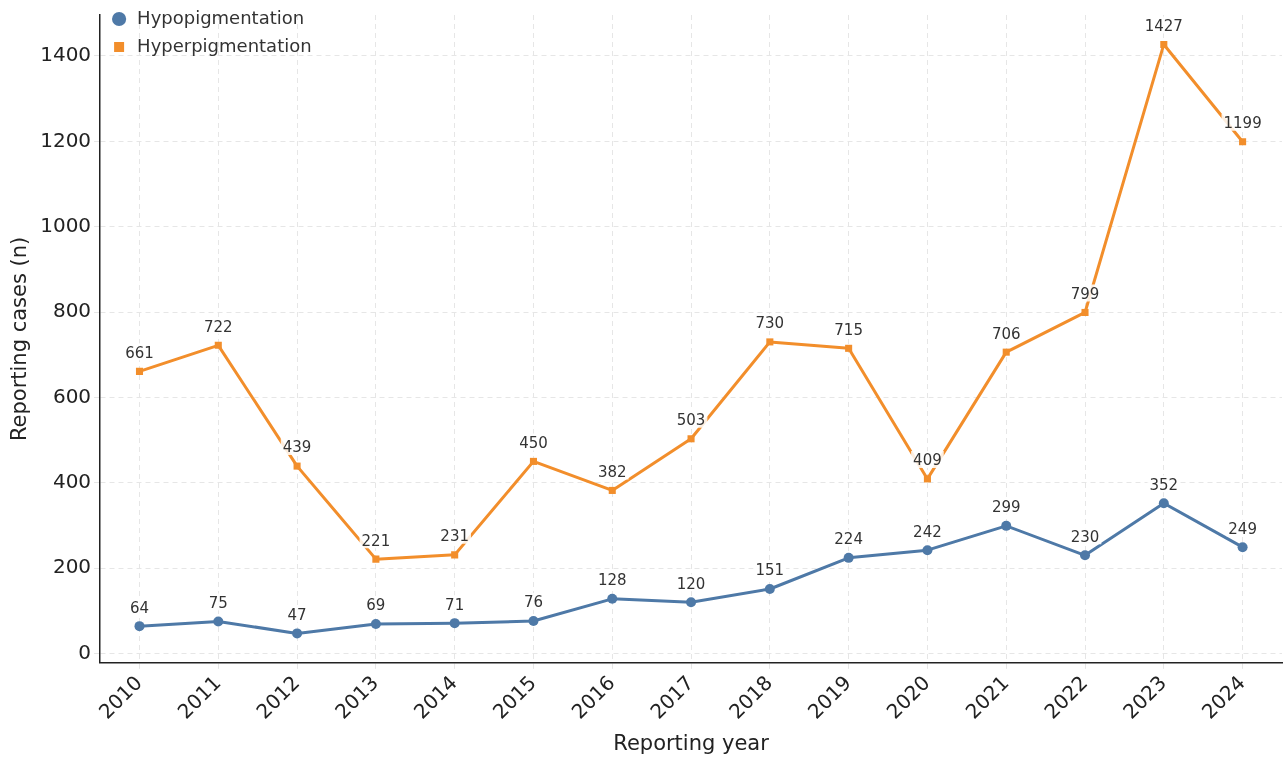  I want to click on data-label: 1427, so click(1163, 25).